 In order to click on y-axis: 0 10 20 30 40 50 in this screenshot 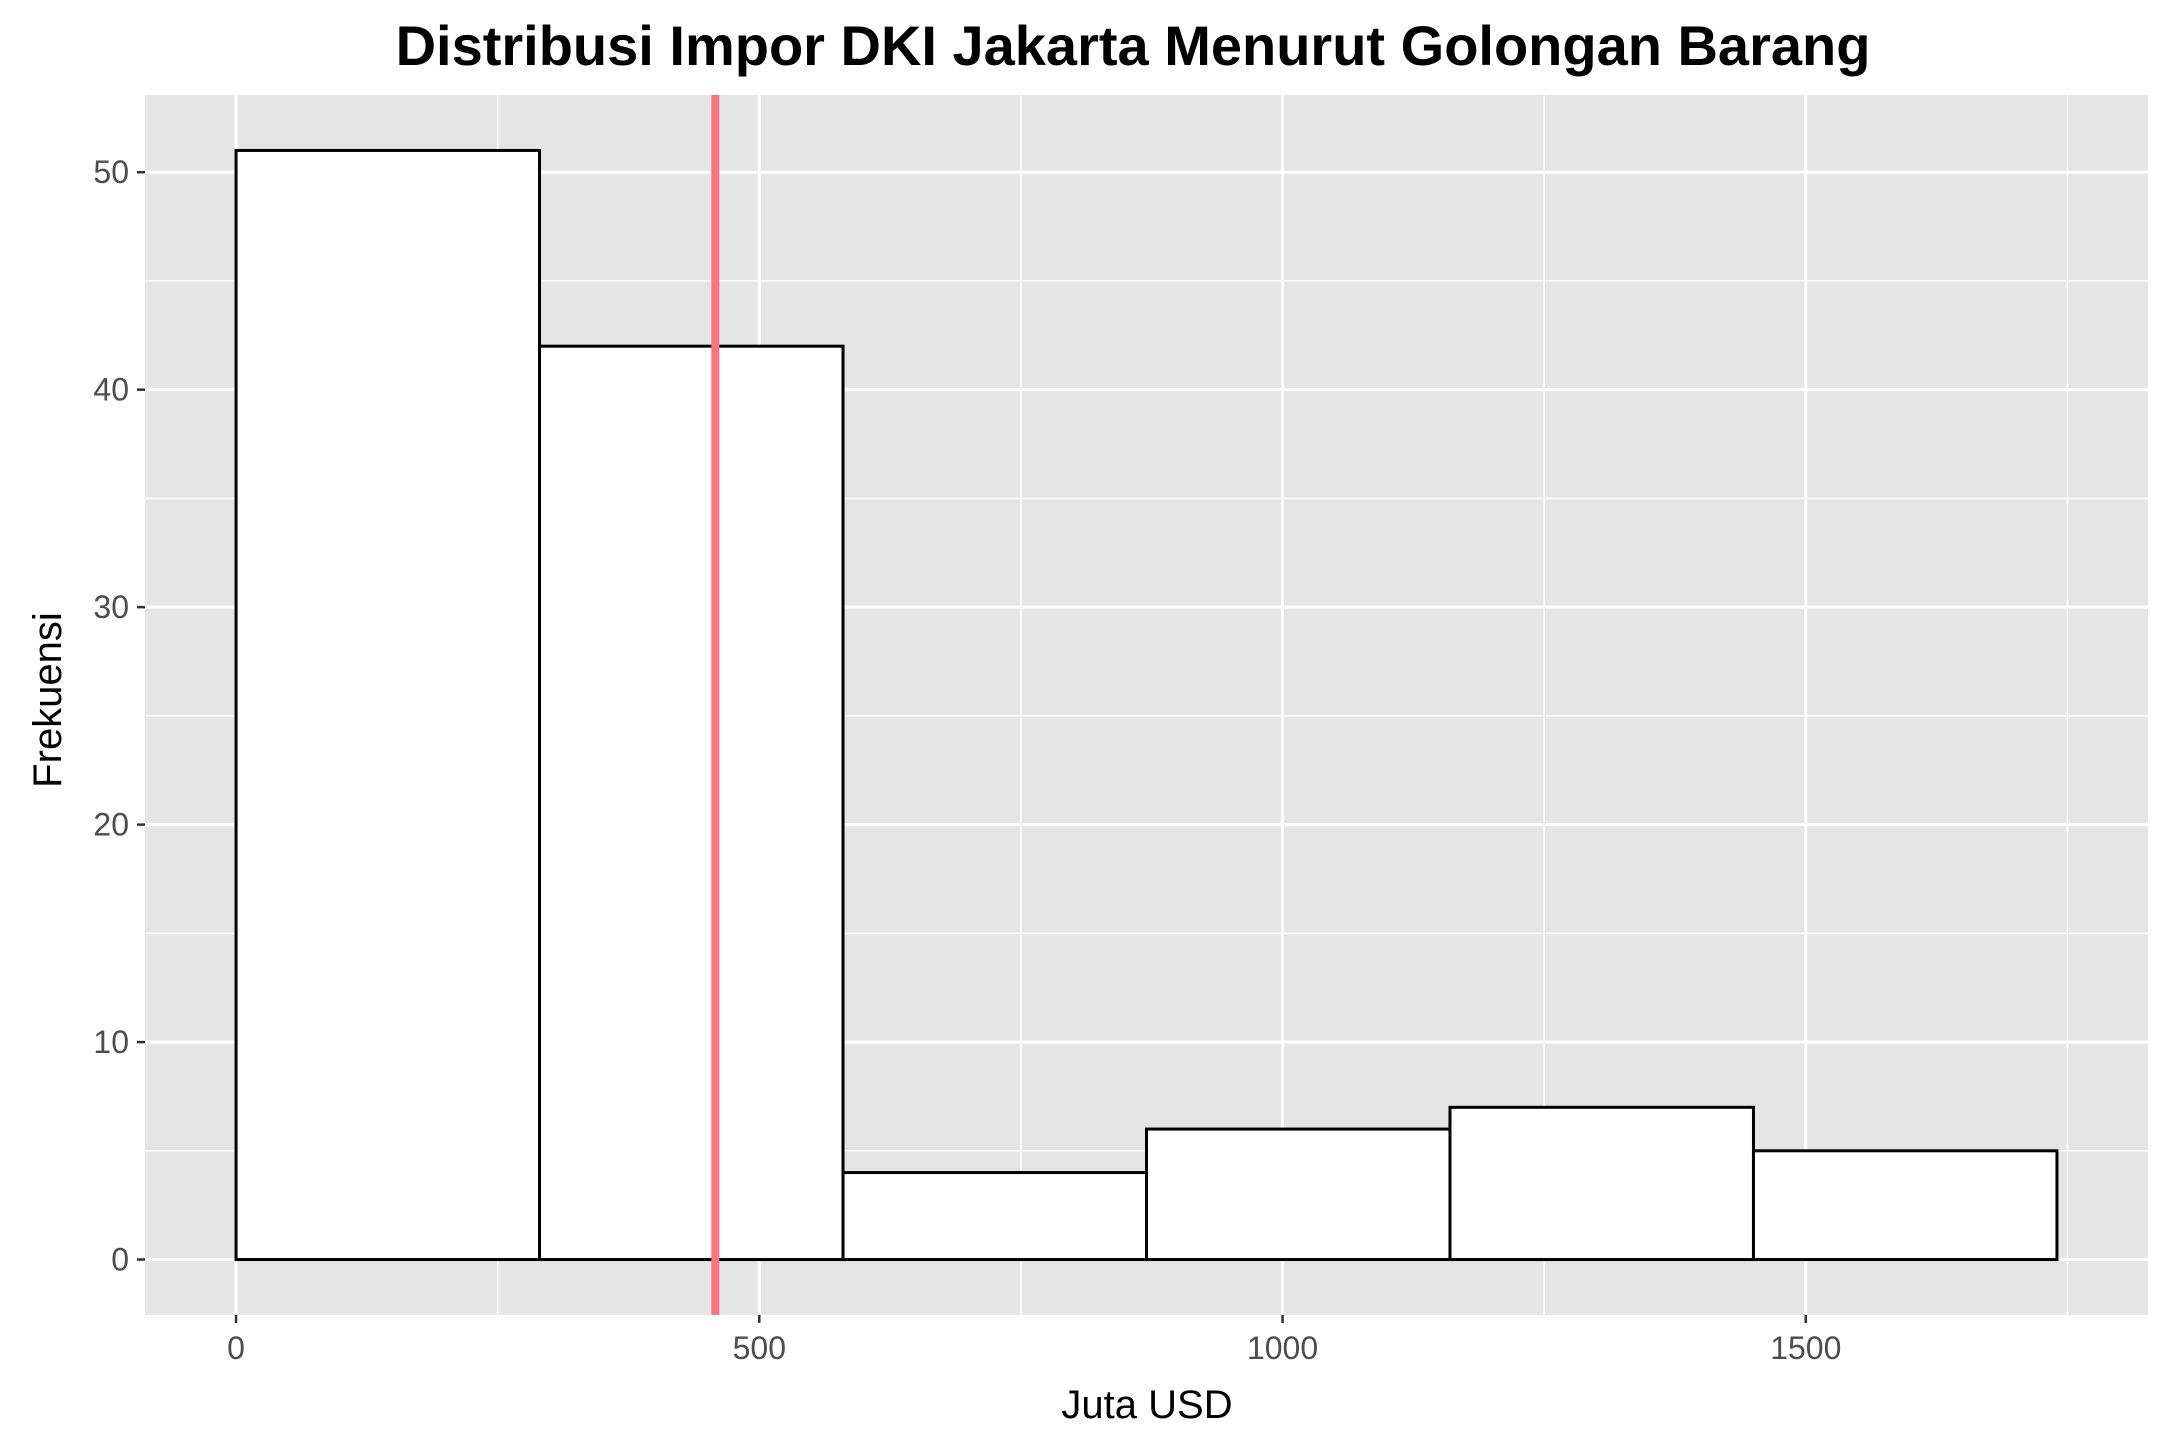, I will do `click(119, 716)`.